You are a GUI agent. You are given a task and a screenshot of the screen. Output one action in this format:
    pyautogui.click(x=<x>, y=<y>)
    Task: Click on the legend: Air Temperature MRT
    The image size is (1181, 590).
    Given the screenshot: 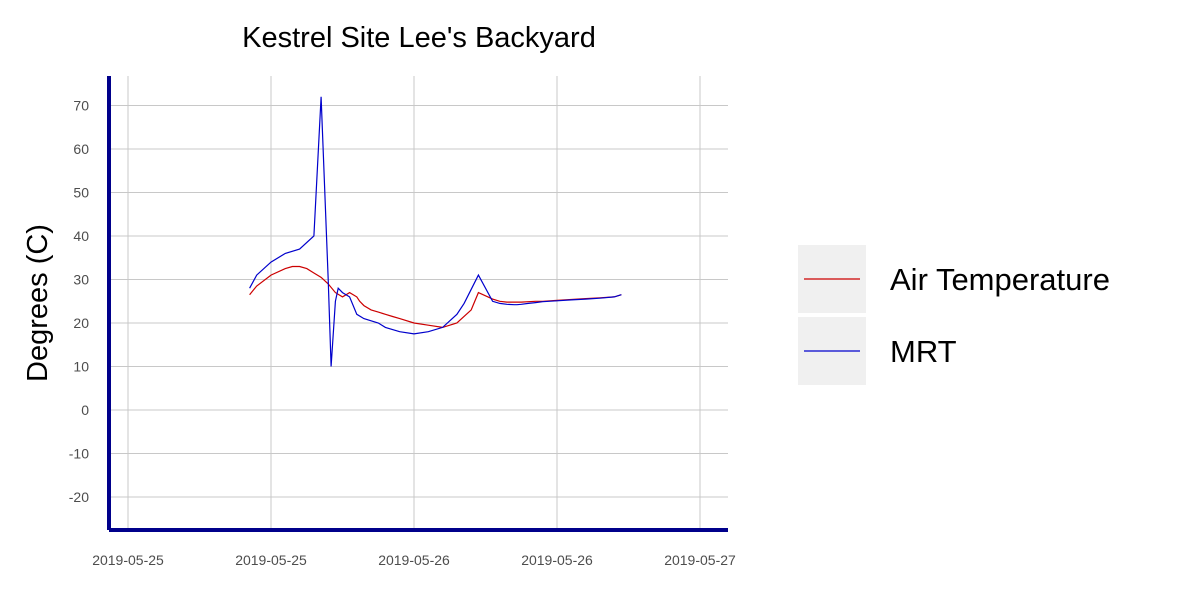 What is the action you would take?
    pyautogui.click(x=954, y=315)
    